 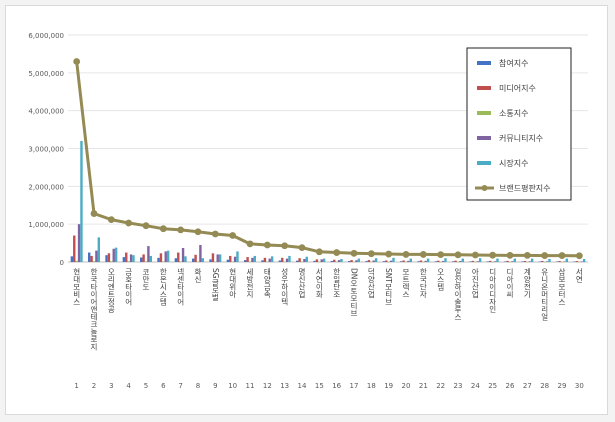 What do you see at coordinates (284, 287) in the screenshot?
I see `x-tick-label: 성우하이텍` at bounding box center [284, 287].